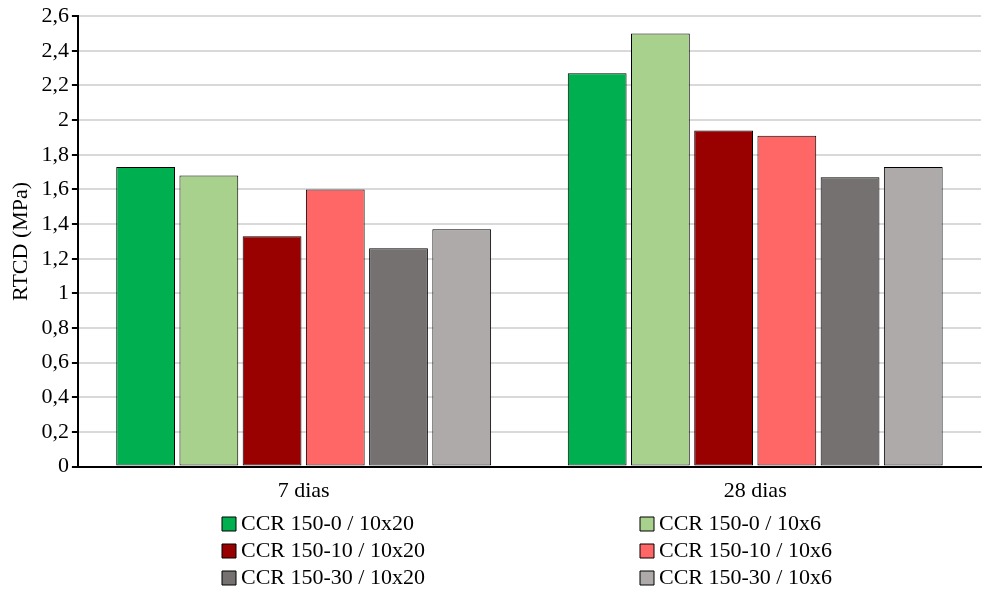  What do you see at coordinates (55, 188) in the screenshot?
I see `y-tick-label: 1,6` at bounding box center [55, 188].